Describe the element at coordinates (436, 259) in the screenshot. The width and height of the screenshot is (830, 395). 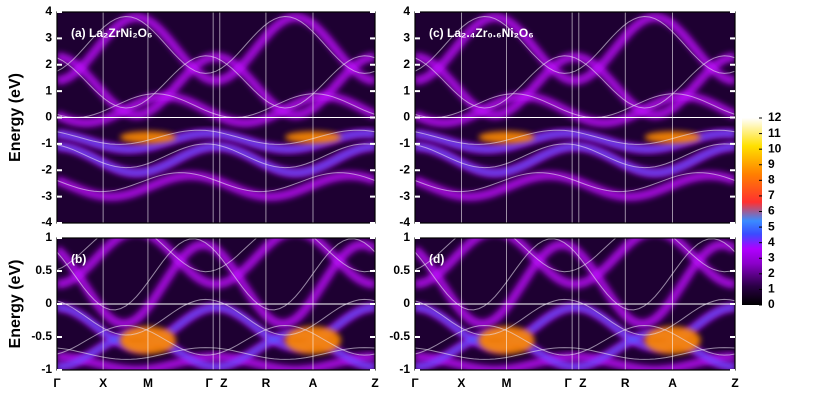
I see `panel-label: (d)` at that location.